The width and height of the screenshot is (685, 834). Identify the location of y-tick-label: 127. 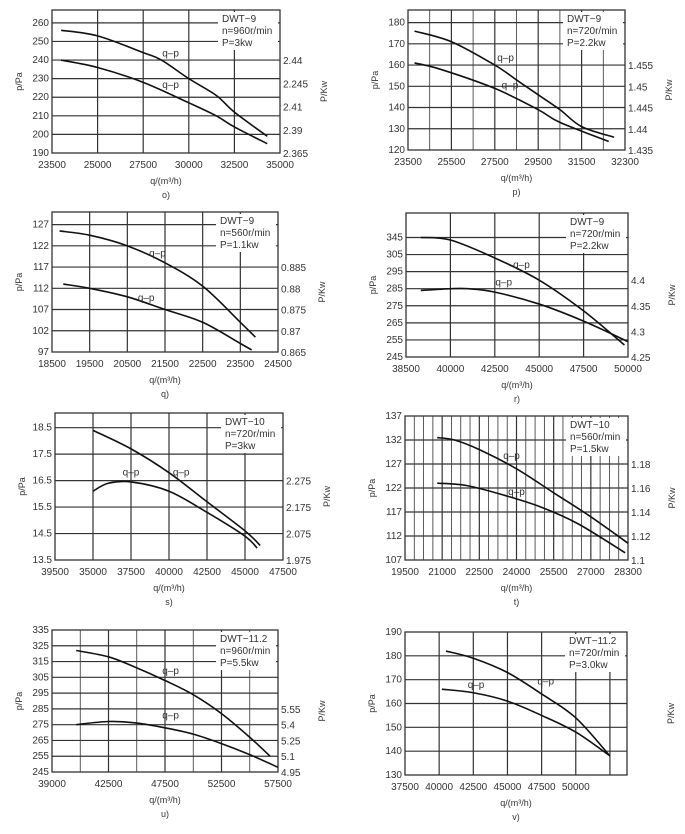
(393, 464).